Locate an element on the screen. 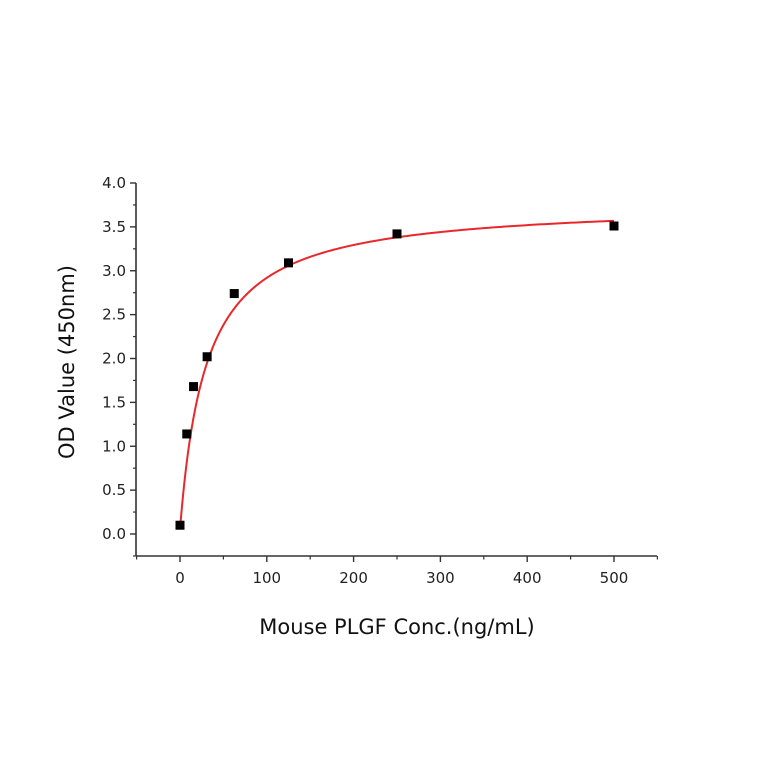  y-tick-label: 4.0 is located at coordinates (114, 183).